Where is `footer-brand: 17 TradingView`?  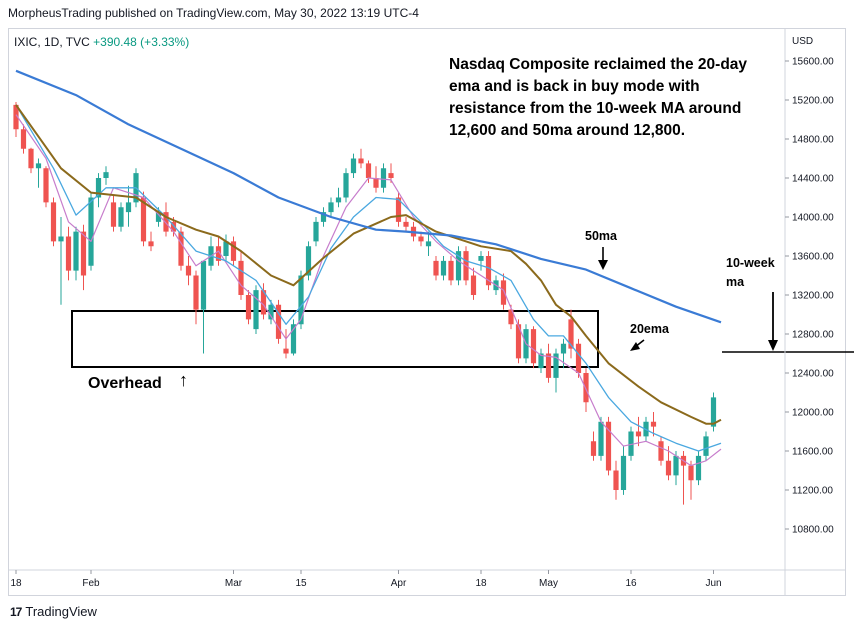 footer-brand: 17 TradingView is located at coordinates (53, 611).